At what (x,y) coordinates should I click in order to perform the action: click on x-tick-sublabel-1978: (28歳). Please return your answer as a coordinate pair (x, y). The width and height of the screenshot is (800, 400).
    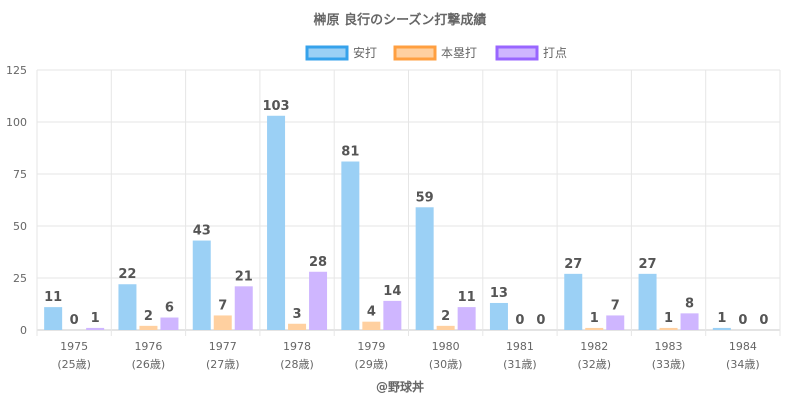
    Looking at the image, I should click on (297, 364).